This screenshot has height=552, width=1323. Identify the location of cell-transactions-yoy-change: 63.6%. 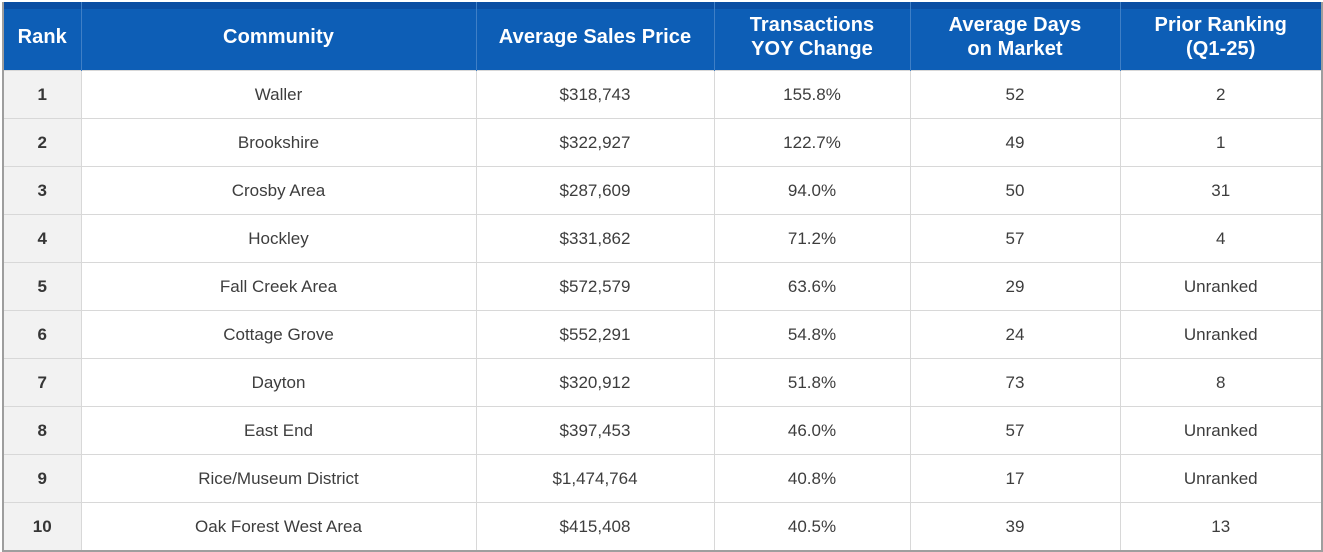
(812, 286).